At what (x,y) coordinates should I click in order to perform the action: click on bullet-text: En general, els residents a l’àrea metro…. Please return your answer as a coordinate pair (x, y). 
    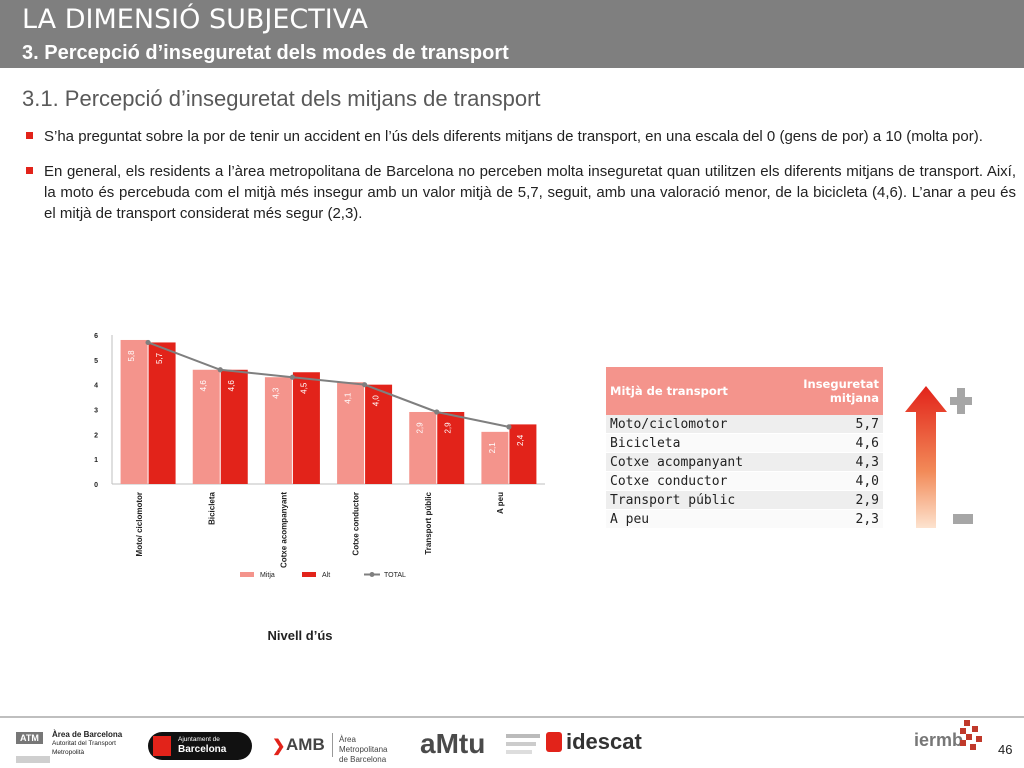
    Looking at the image, I should click on (530, 192).